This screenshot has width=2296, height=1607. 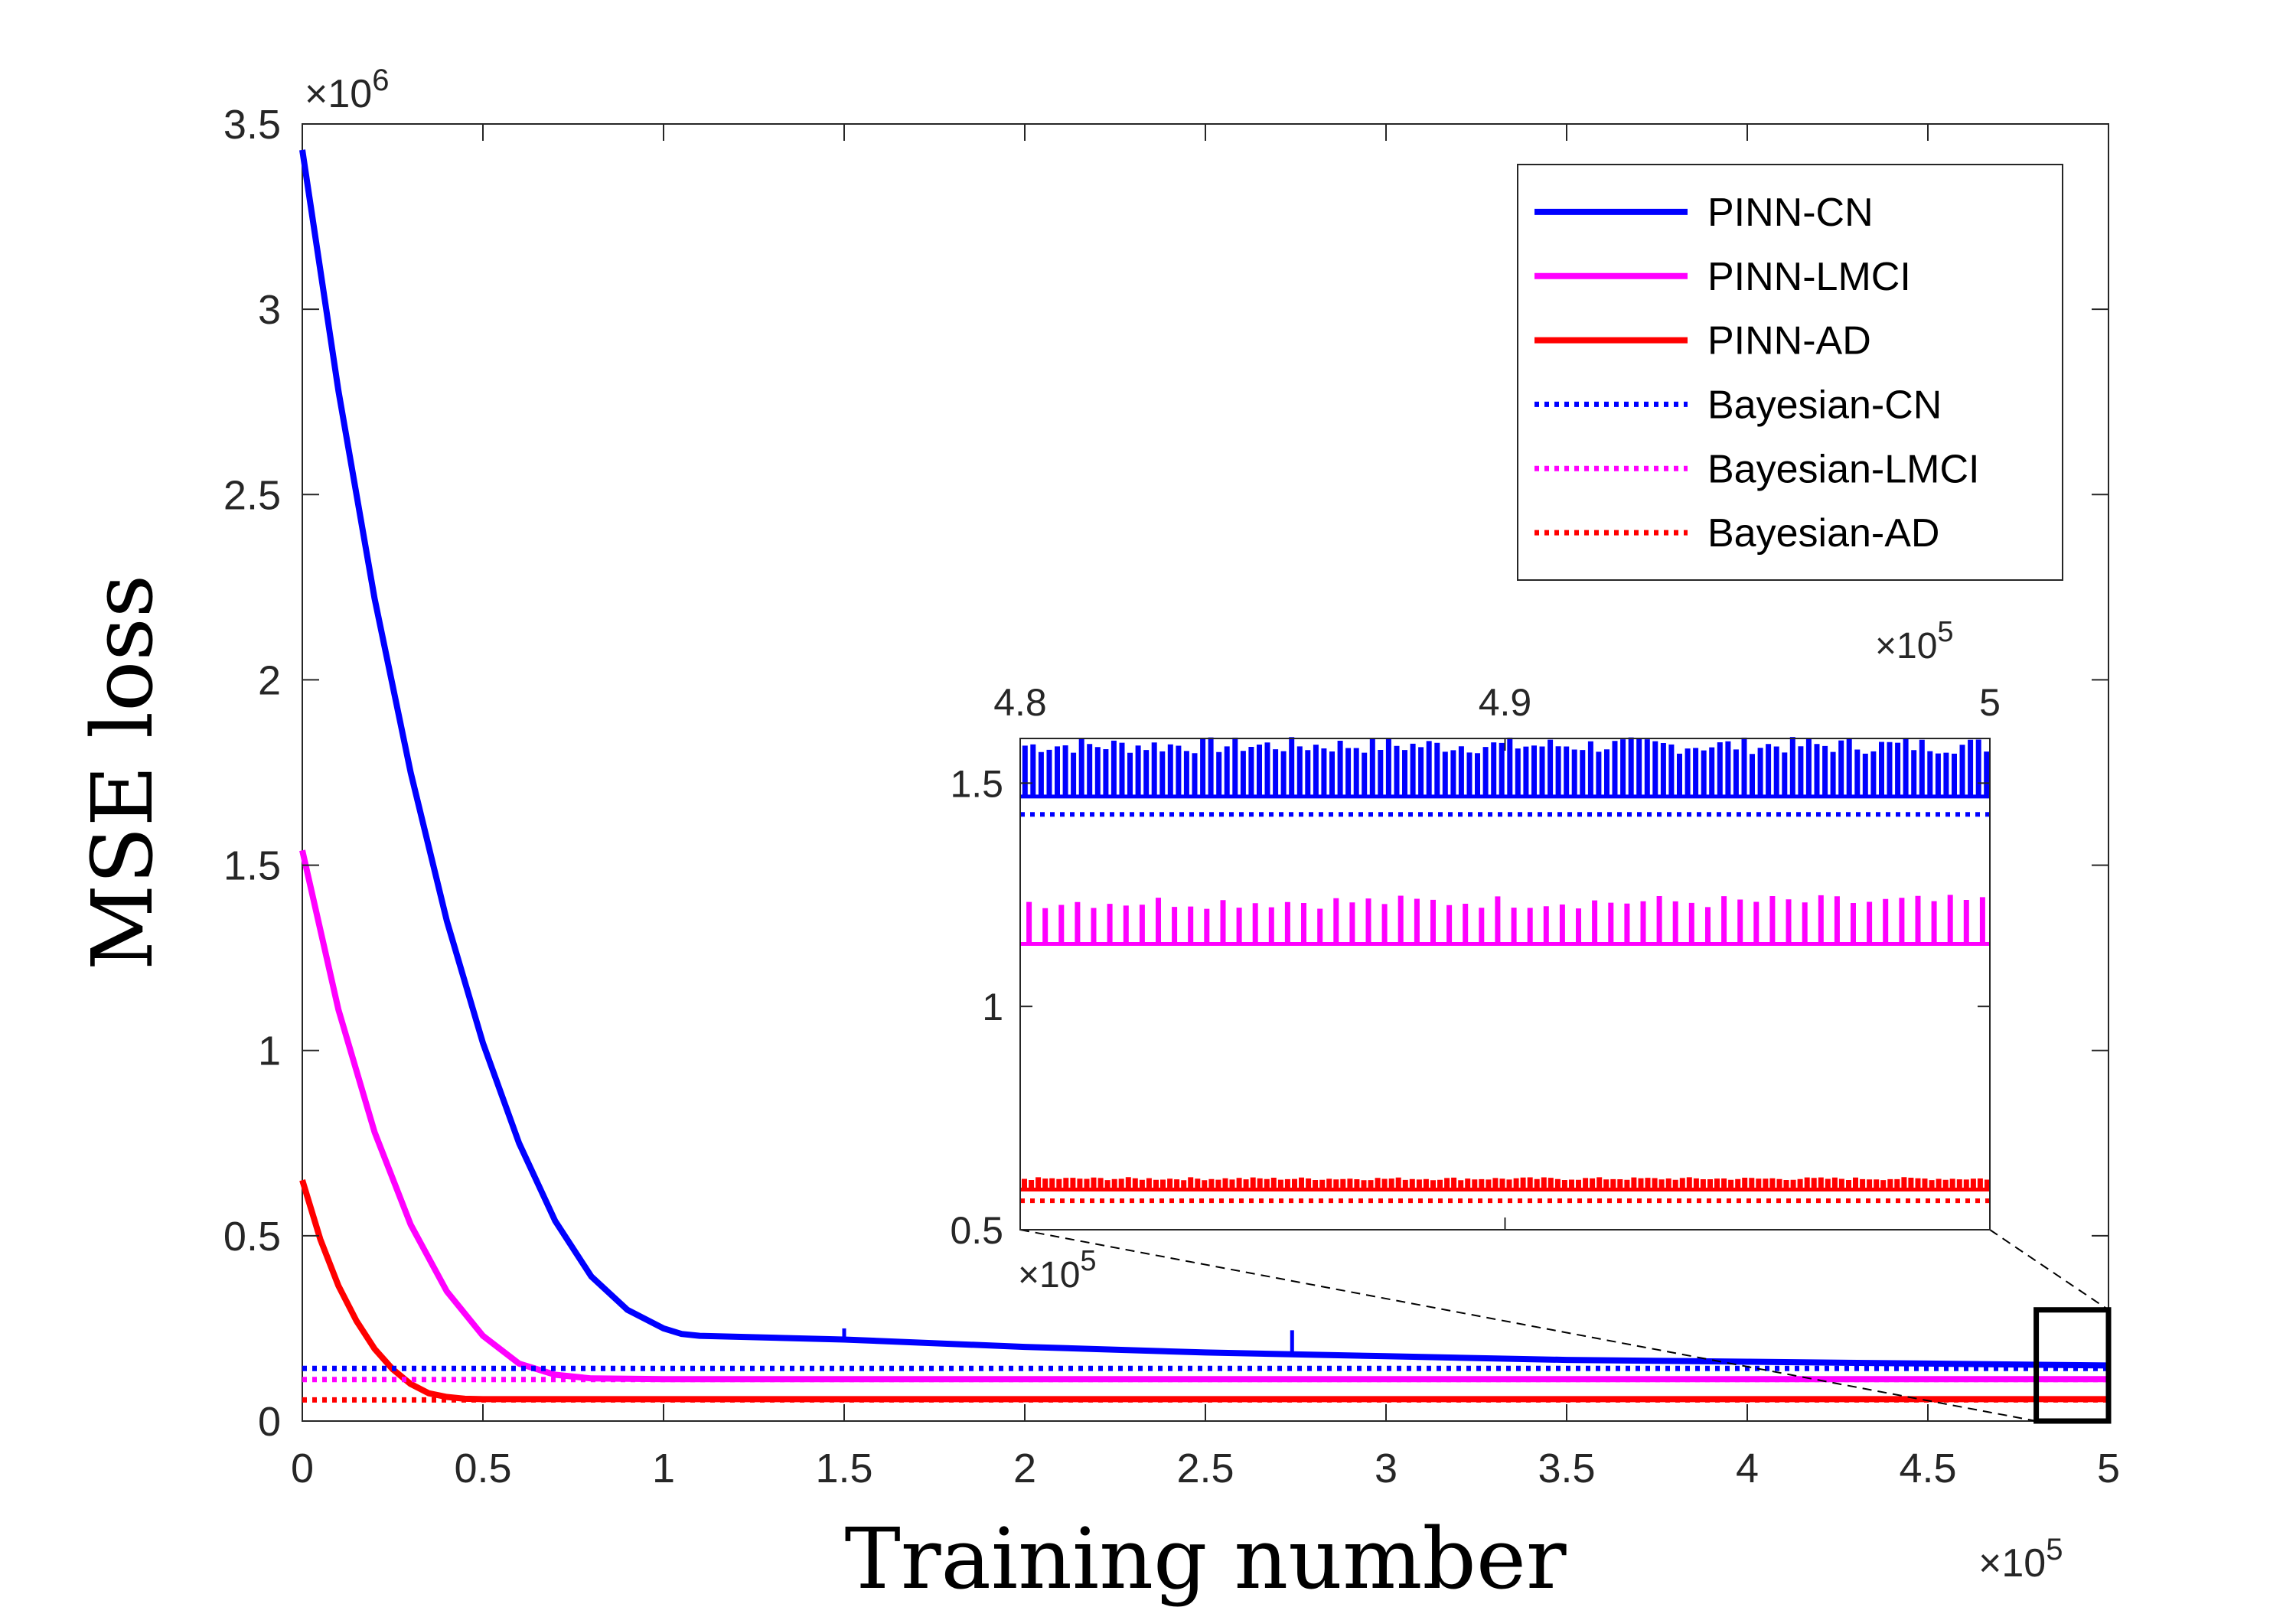 What do you see at coordinates (1020, 703) in the screenshot?
I see `inset-x-tick-label: 4.8` at bounding box center [1020, 703].